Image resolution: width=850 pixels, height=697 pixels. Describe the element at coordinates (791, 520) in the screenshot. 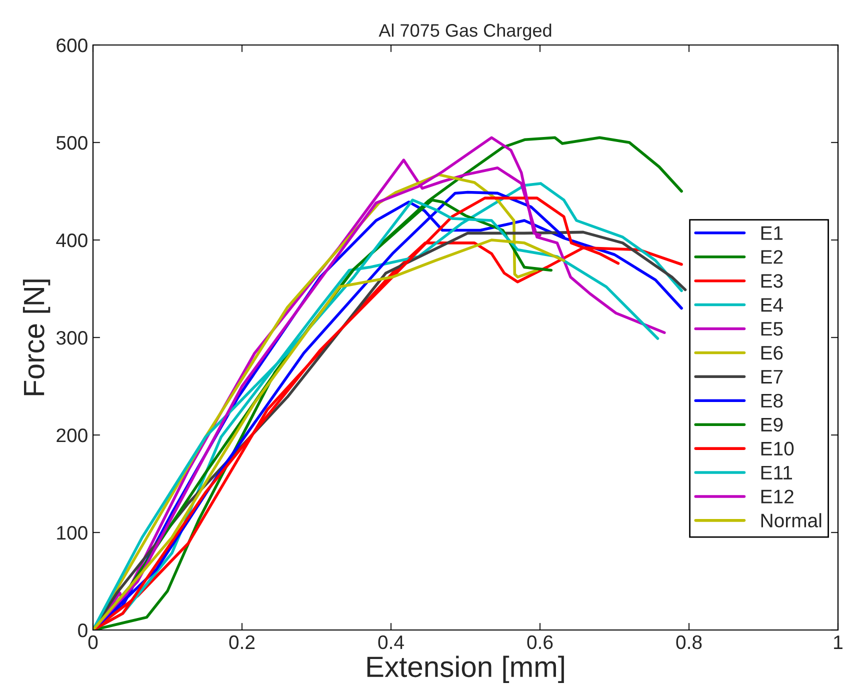

I see `legend-label: Normal` at that location.